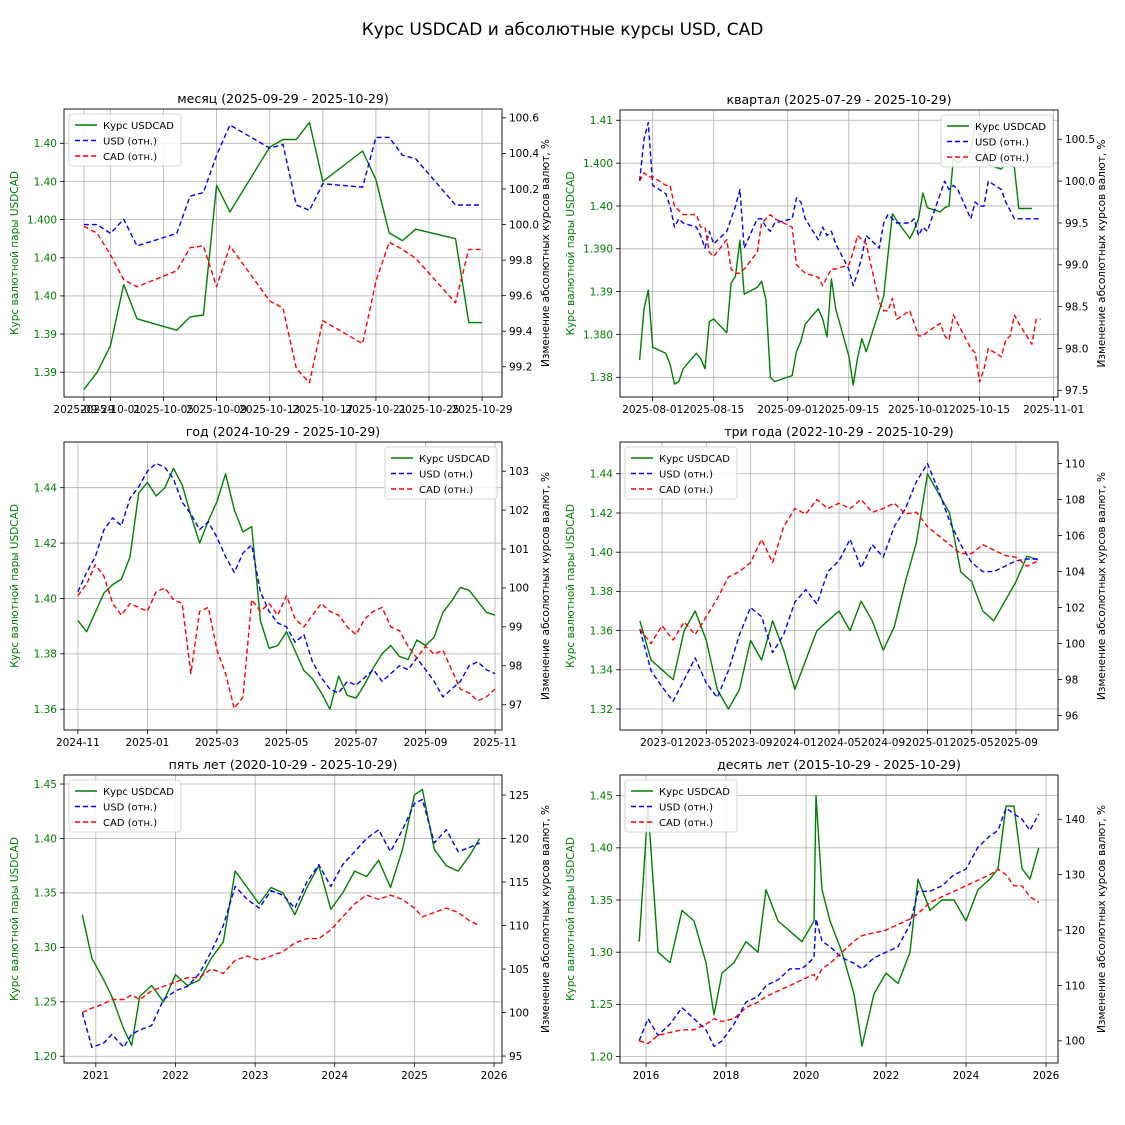 This screenshot has height=1125, width=1125. Describe the element at coordinates (495, 743) in the screenshot. I see `x-tick-label: 2025-11` at that location.